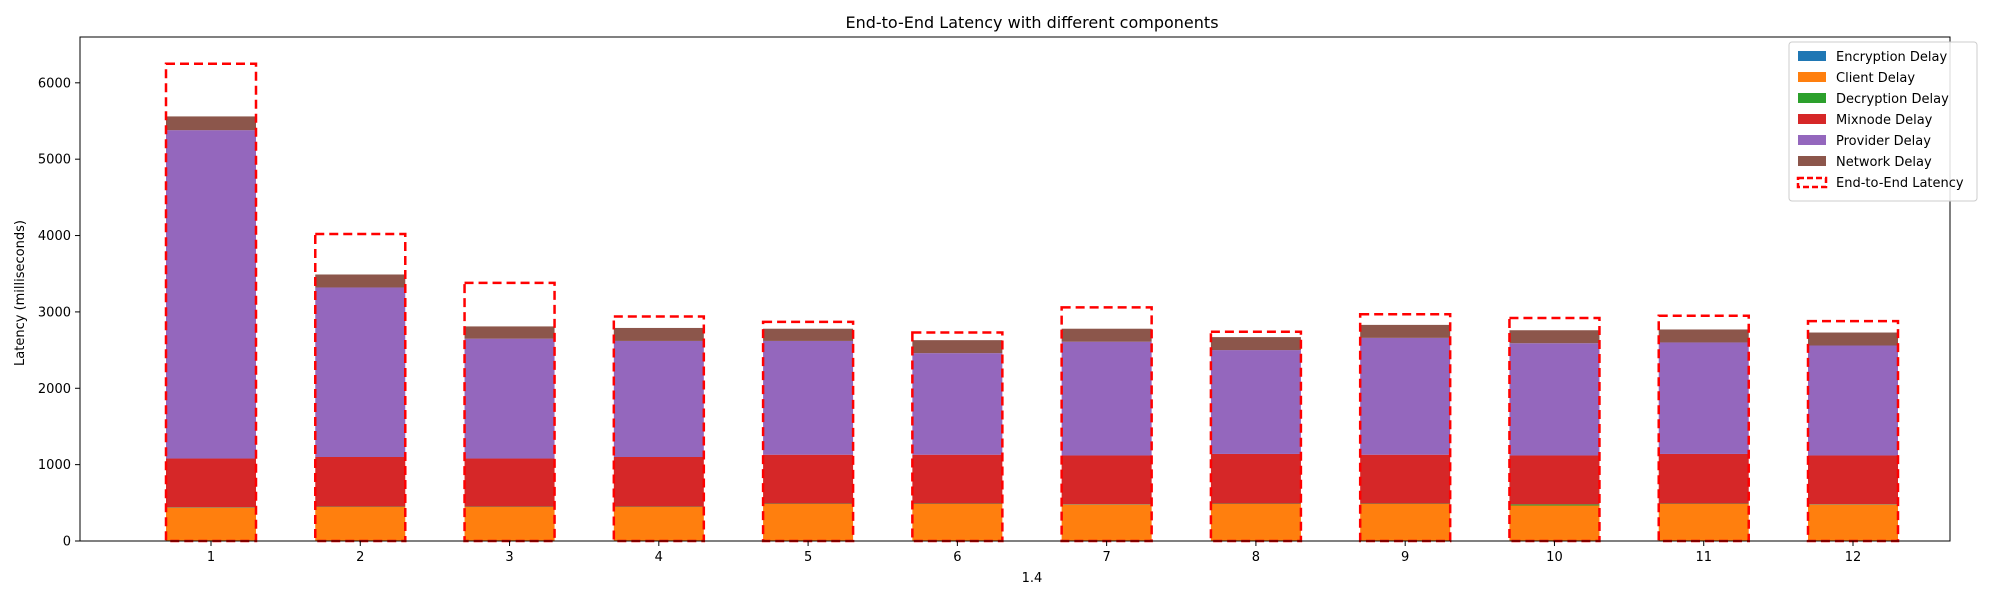  Describe the element at coordinates (1703, 557) in the screenshot. I see `x-tick-label-11: 11` at that location.